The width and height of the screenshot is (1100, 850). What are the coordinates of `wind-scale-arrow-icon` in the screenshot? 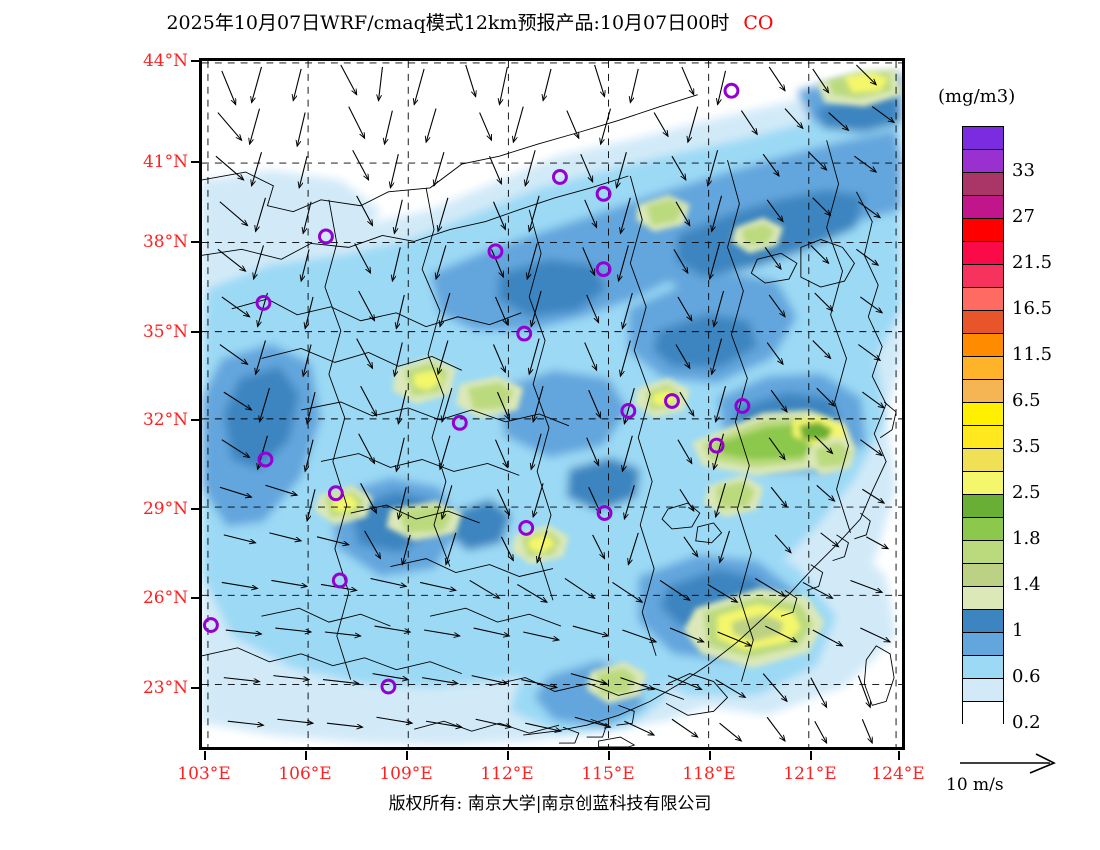 It's located at (1023, 763).